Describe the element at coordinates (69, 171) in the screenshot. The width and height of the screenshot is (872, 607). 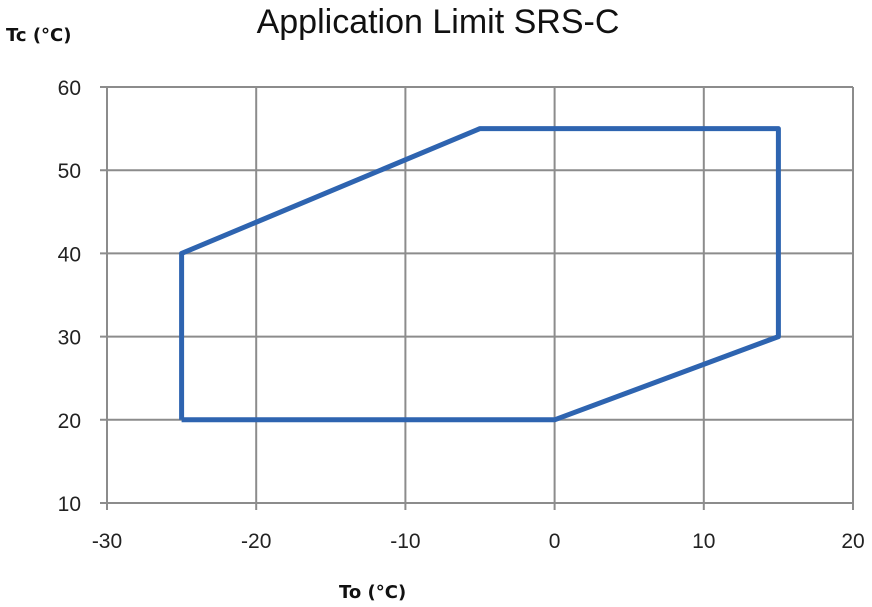
I see `y-tick-label: 50` at that location.